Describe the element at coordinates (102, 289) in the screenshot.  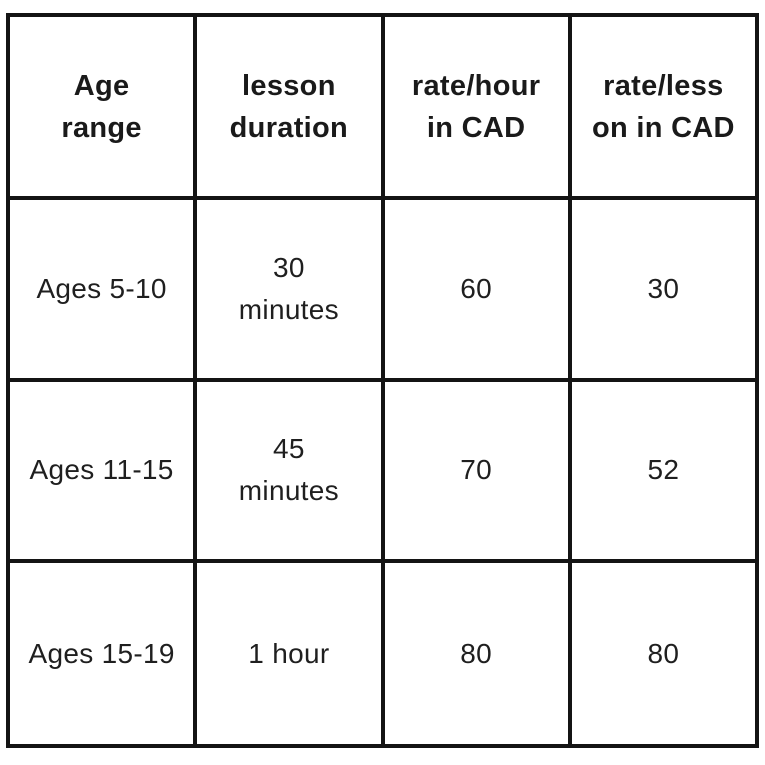
I see `cell-row1-age-range: Ages 5-10` at that location.